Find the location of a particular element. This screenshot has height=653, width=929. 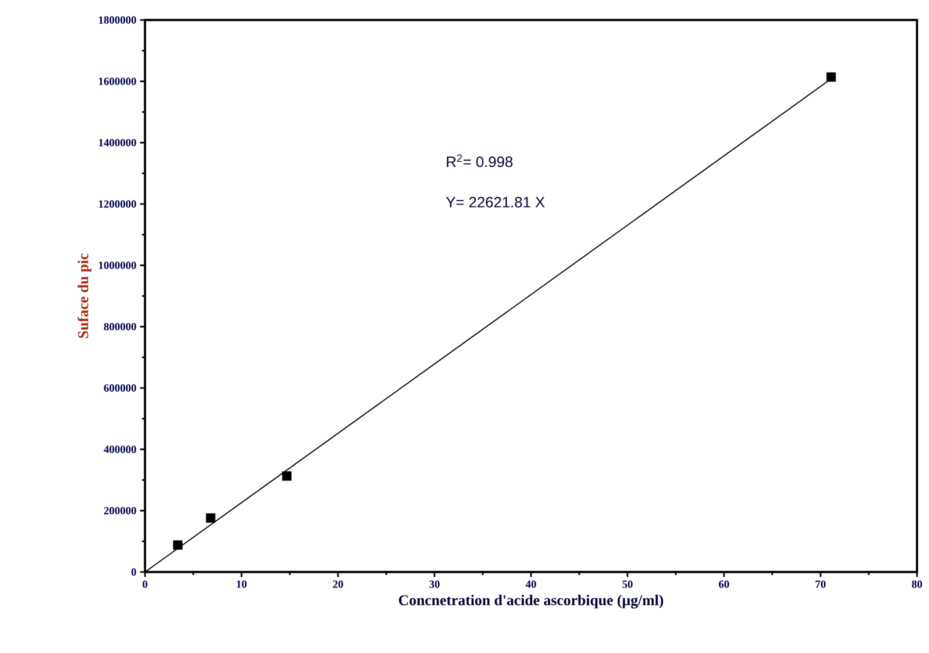

y-tick-label: 0 is located at coordinates (133, 572).